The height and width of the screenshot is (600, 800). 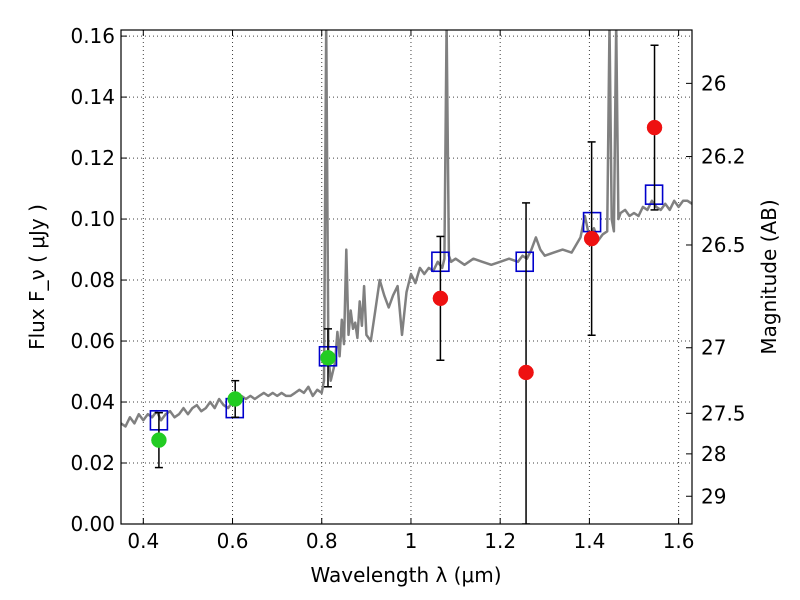 I want to click on y-tick-label: 0.06, so click(x=92, y=341).